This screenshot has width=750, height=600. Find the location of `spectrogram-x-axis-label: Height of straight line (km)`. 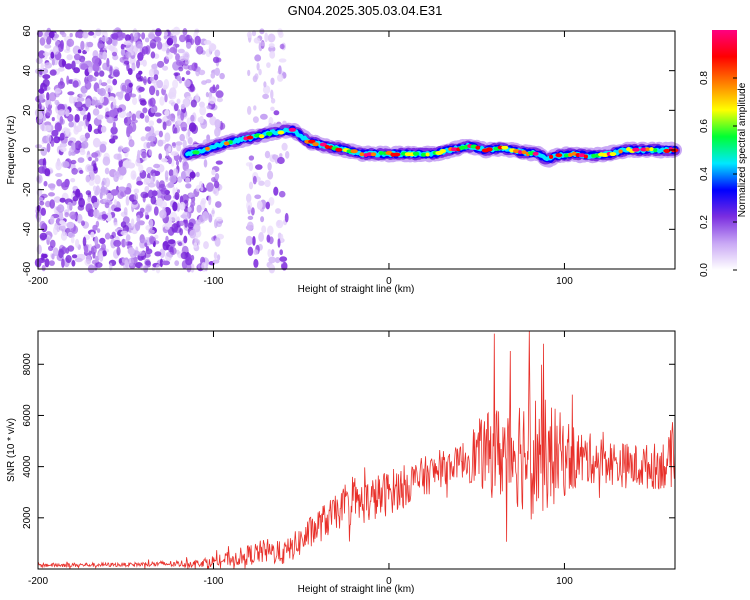

spectrogram-x-axis-label: Height of straight line (km) is located at coordinates (356, 289).